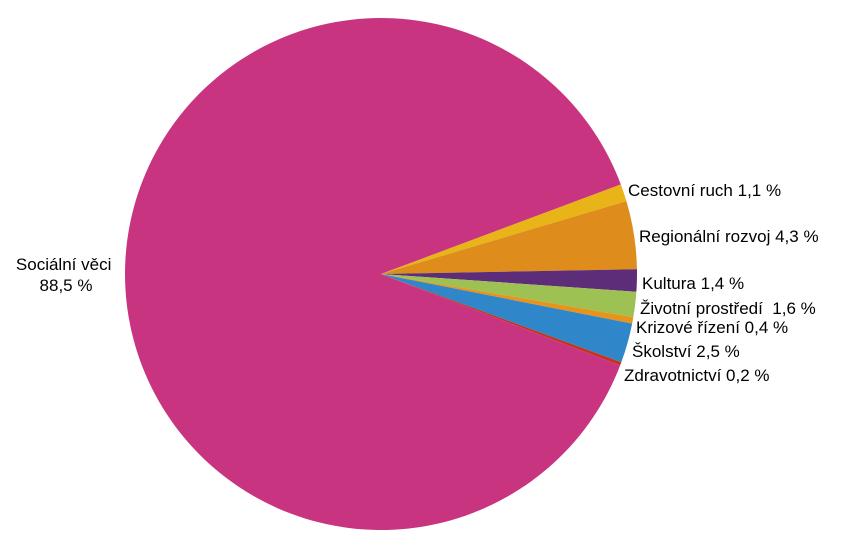  What do you see at coordinates (66, 275) in the screenshot?
I see `label-socialni-veci: Sociální věci 88,5 %` at bounding box center [66, 275].